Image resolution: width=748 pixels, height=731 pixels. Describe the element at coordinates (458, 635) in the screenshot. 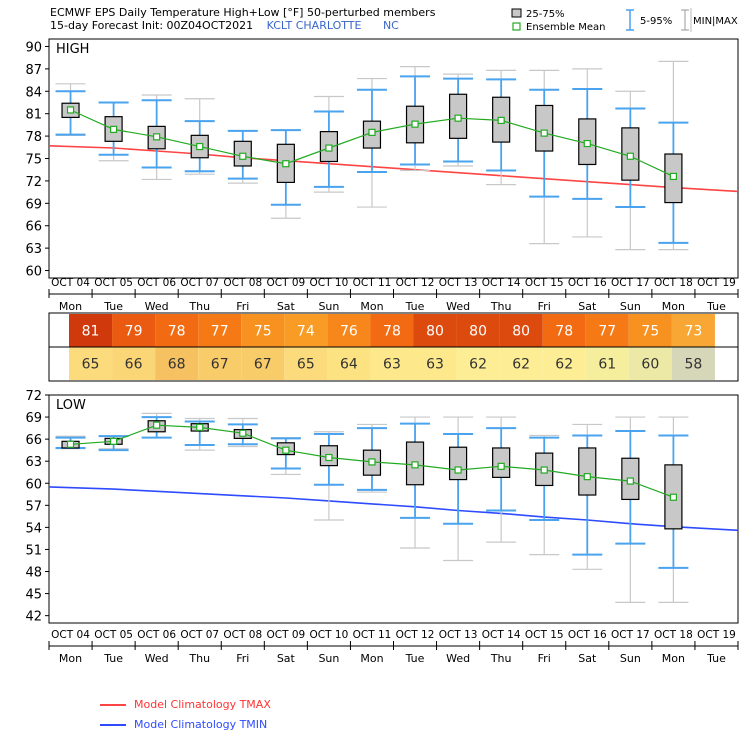

I see `low-panel-date-label: OCT 13` at that location.